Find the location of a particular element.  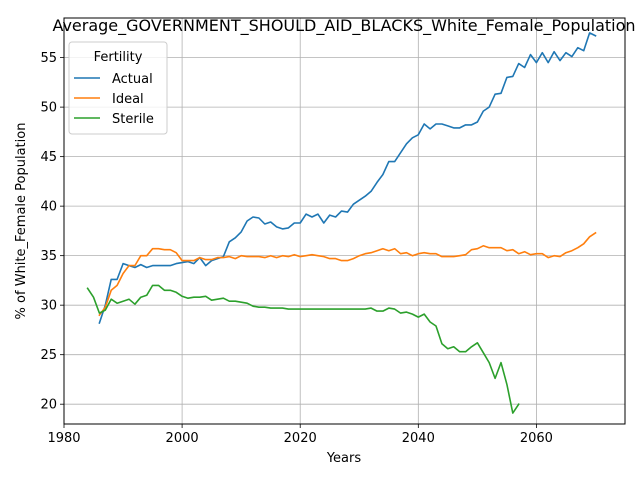

x-axis-ticks: 1980 2000 2020 2040 2060 is located at coordinates (300, 435).